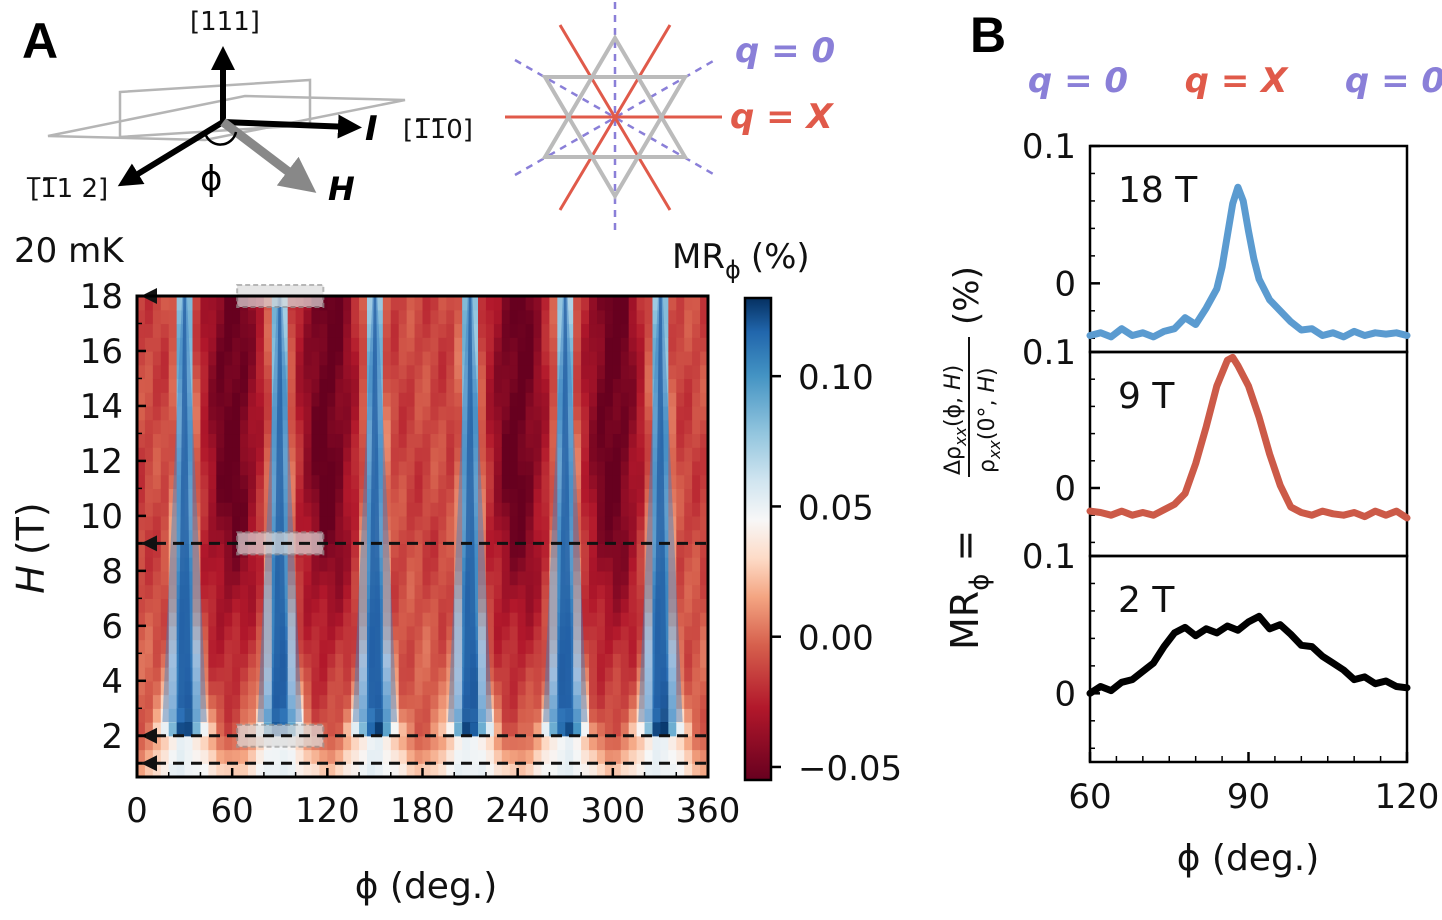  Describe the element at coordinates (785, 51) in the screenshot. I see `kagome-q0-label: q = 0` at that location.